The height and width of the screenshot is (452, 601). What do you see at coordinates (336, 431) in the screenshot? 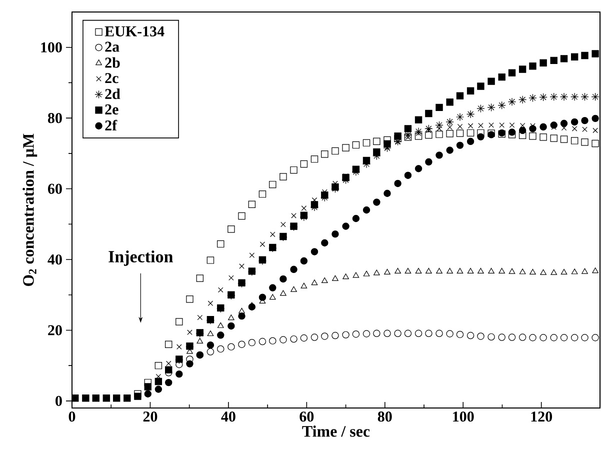
I see `x-axis-title: Time / sec` at bounding box center [336, 431].